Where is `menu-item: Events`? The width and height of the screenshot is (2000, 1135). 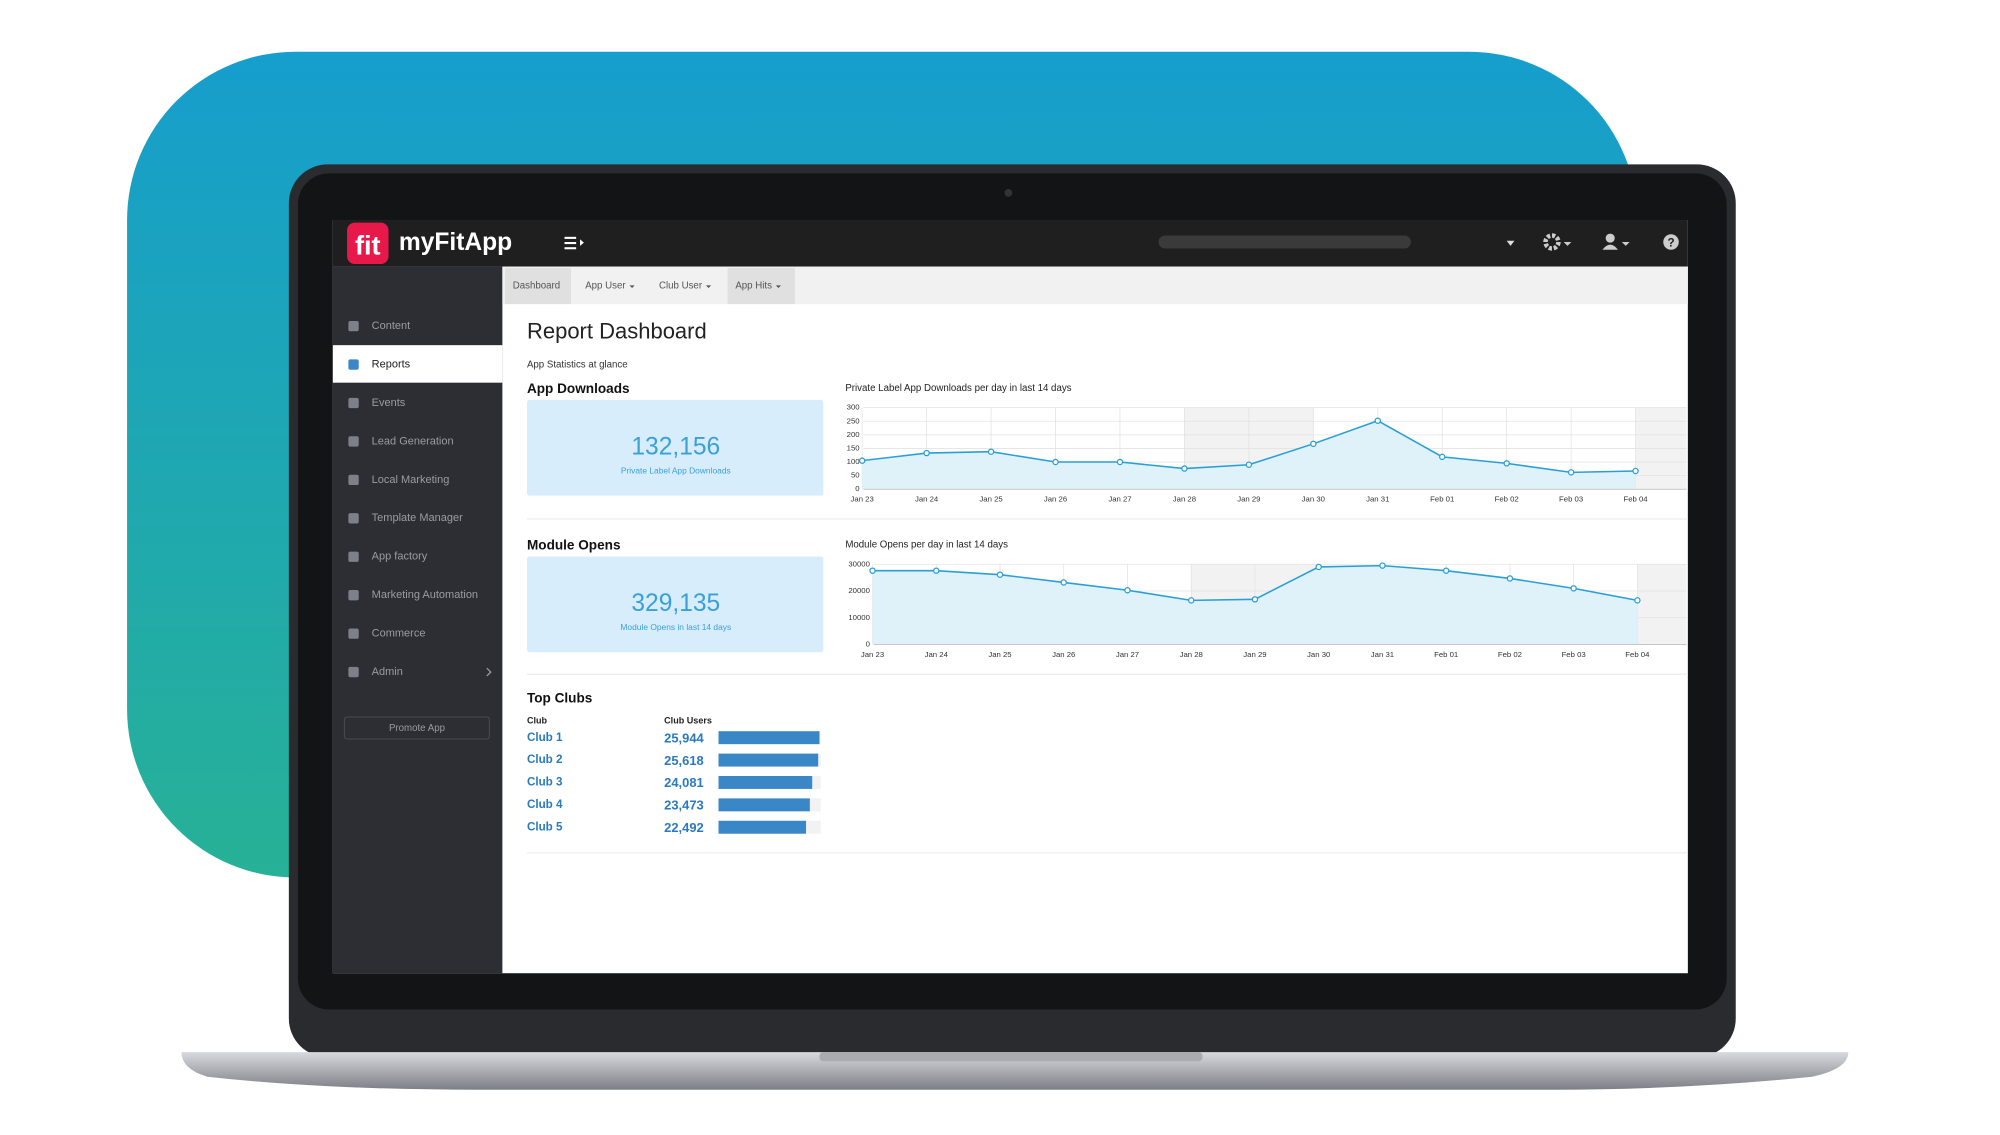 menu-item: Events is located at coordinates (389, 403).